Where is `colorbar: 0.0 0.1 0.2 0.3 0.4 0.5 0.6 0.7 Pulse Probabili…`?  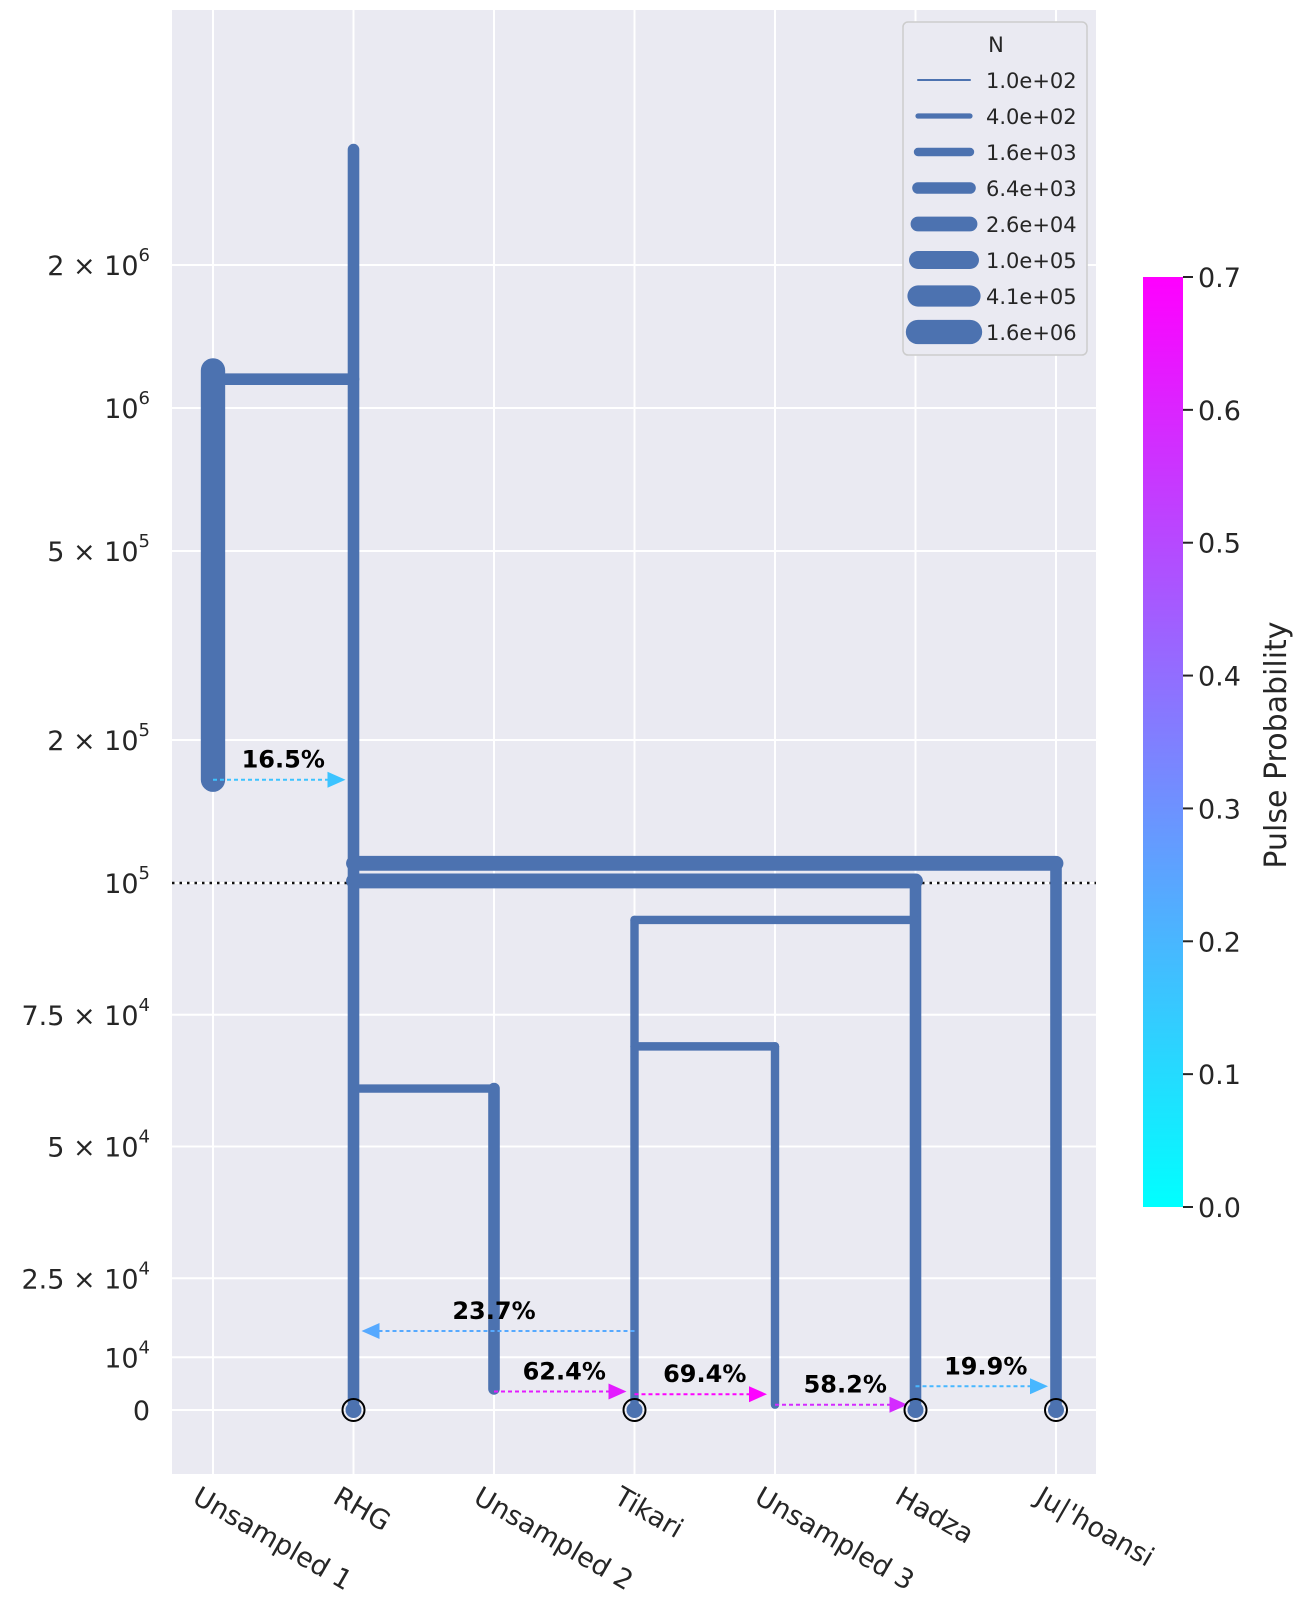
colorbar: 0.0 0.1 0.2 0.3 0.4 0.5 0.6 0.7 Pulse Probabili… is located at coordinates (1218, 743).